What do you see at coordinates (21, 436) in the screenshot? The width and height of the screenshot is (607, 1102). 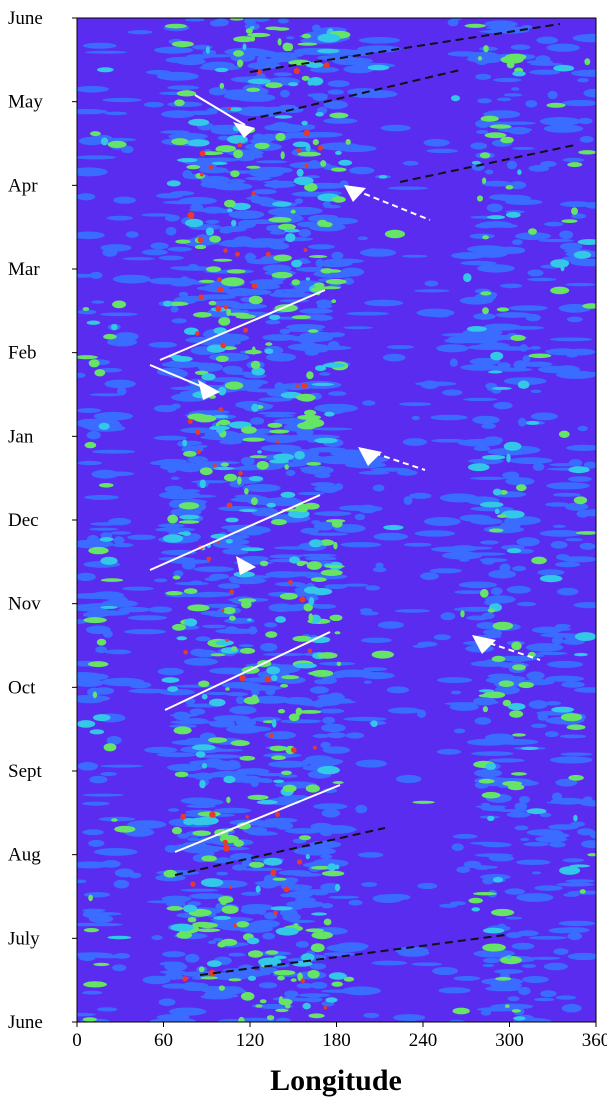 I see `y-tick-label: Jan` at bounding box center [21, 436].